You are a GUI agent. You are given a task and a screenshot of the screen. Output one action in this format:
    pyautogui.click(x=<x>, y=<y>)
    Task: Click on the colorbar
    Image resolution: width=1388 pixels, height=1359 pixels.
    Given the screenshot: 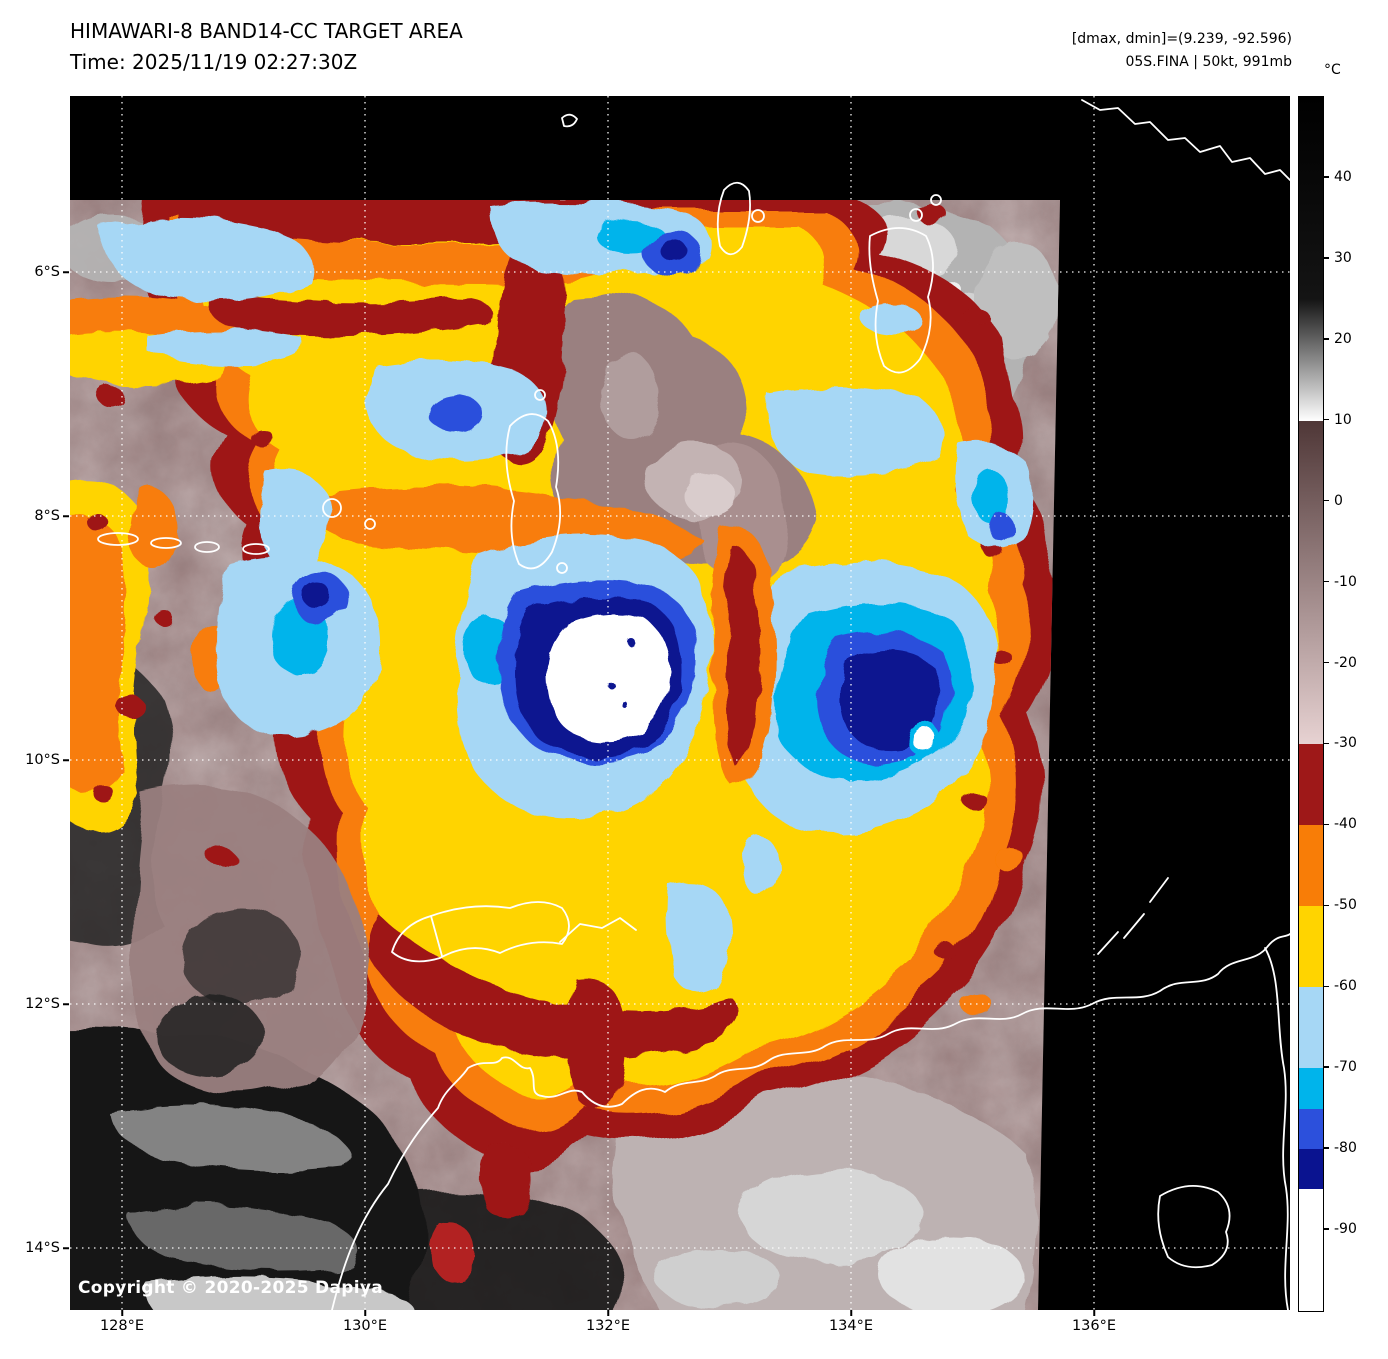 What is the action you would take?
    pyautogui.click(x=1311, y=704)
    